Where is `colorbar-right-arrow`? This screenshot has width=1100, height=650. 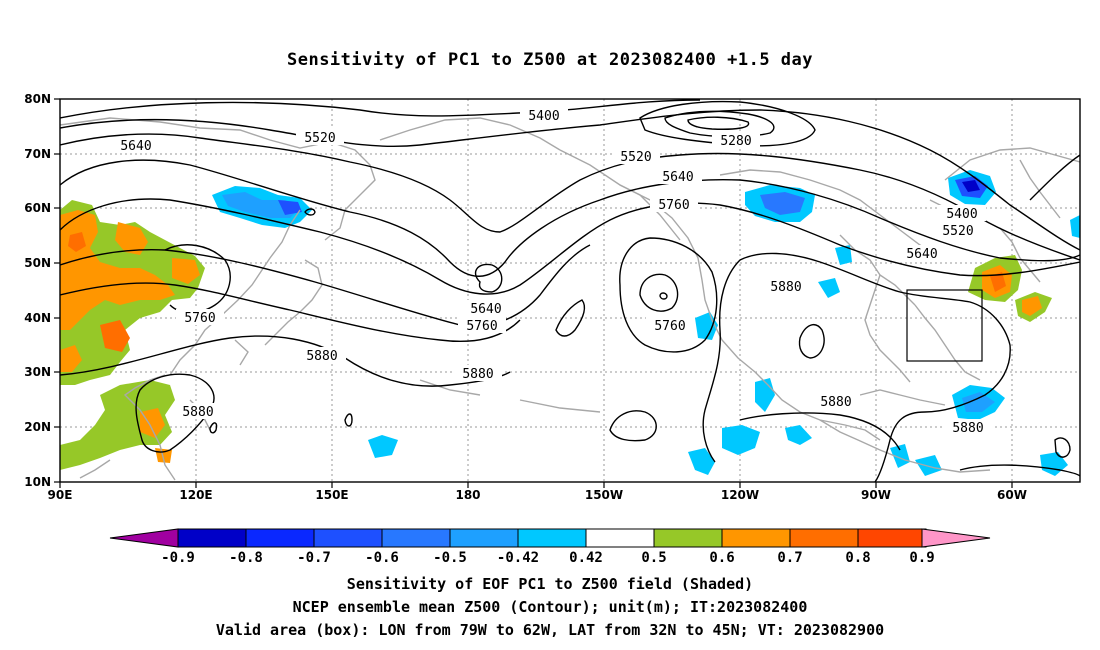 colorbar-right-arrow is located at coordinates (956, 538).